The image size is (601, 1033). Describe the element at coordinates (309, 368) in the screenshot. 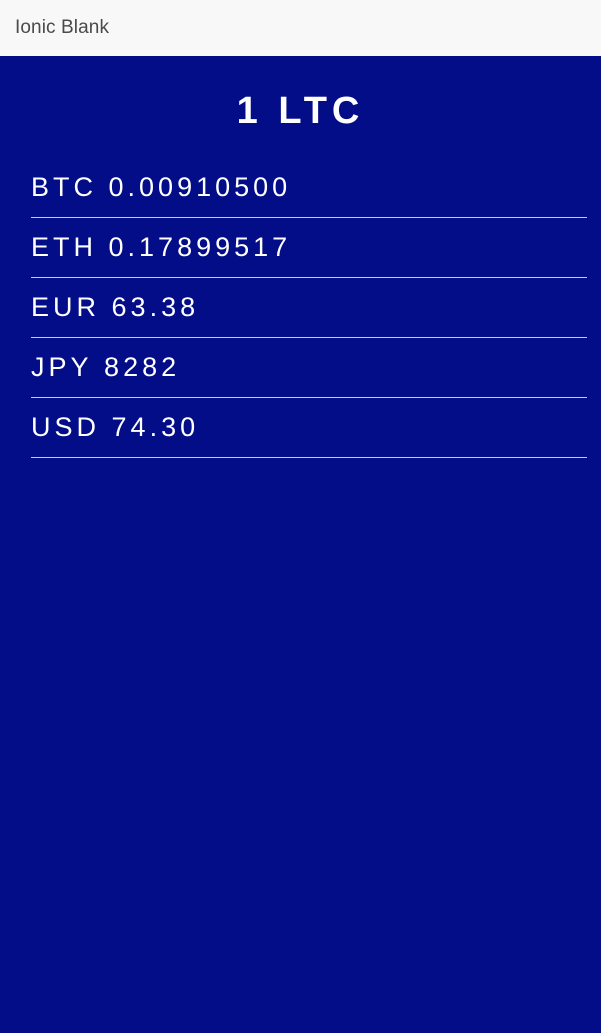

I see `rate-row-jpy: JPY 8282` at that location.